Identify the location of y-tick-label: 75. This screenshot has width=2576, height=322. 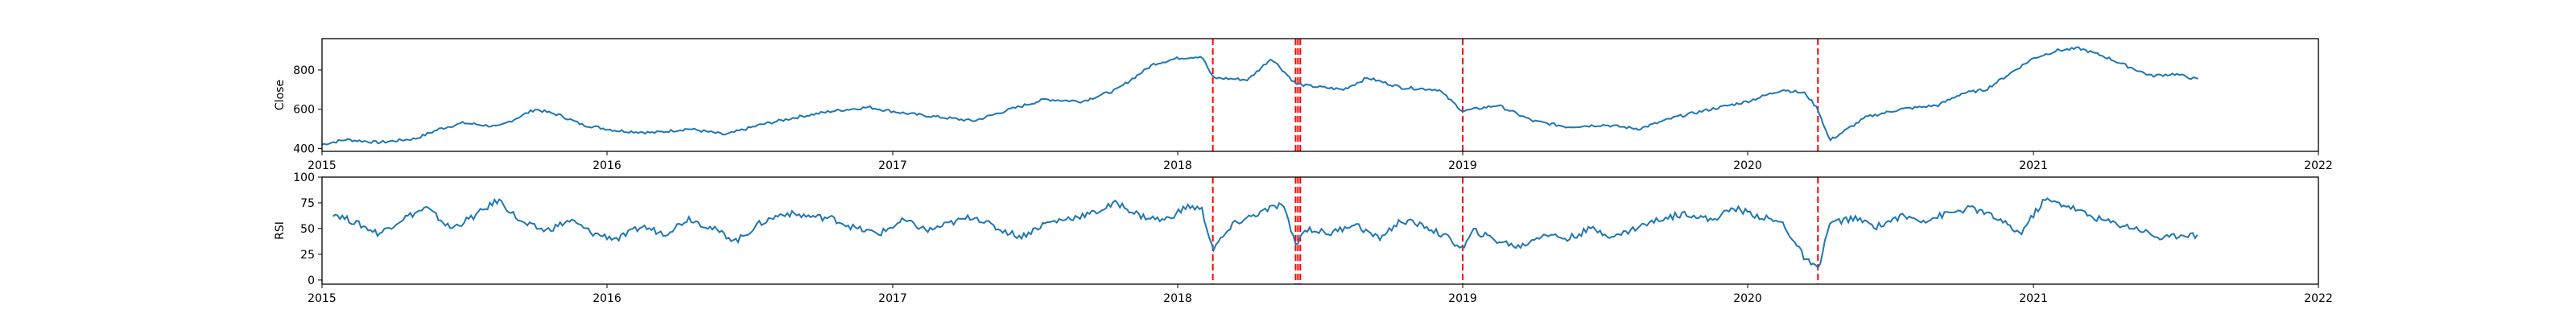
(307, 203).